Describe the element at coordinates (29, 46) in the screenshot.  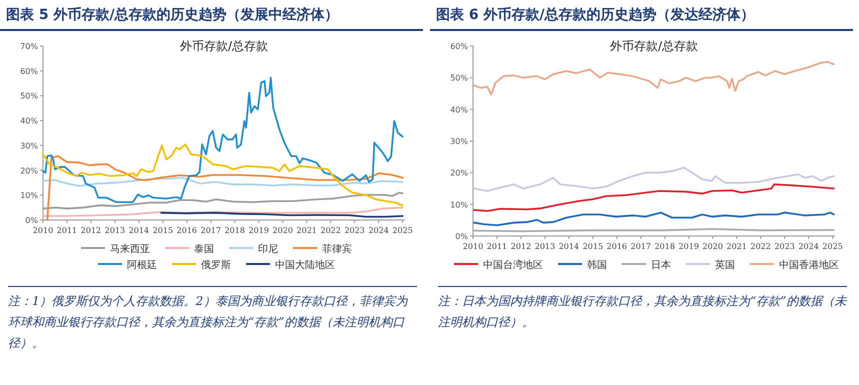
I see `y-tick-label: 70%` at that location.